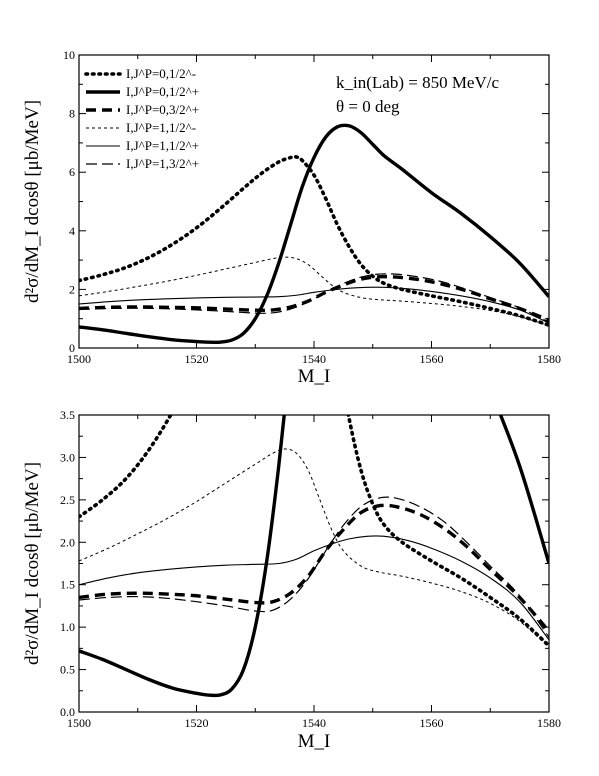 The height and width of the screenshot is (776, 599). Describe the element at coordinates (314, 359) in the screenshot. I see `top-x-tick-label: 1540` at that location.